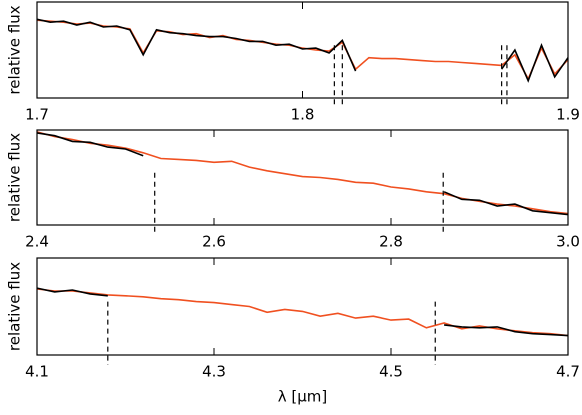 The image size is (582, 415). What do you see at coordinates (37, 372) in the screenshot?
I see `x-tick-label: 4.1` at bounding box center [37, 372].